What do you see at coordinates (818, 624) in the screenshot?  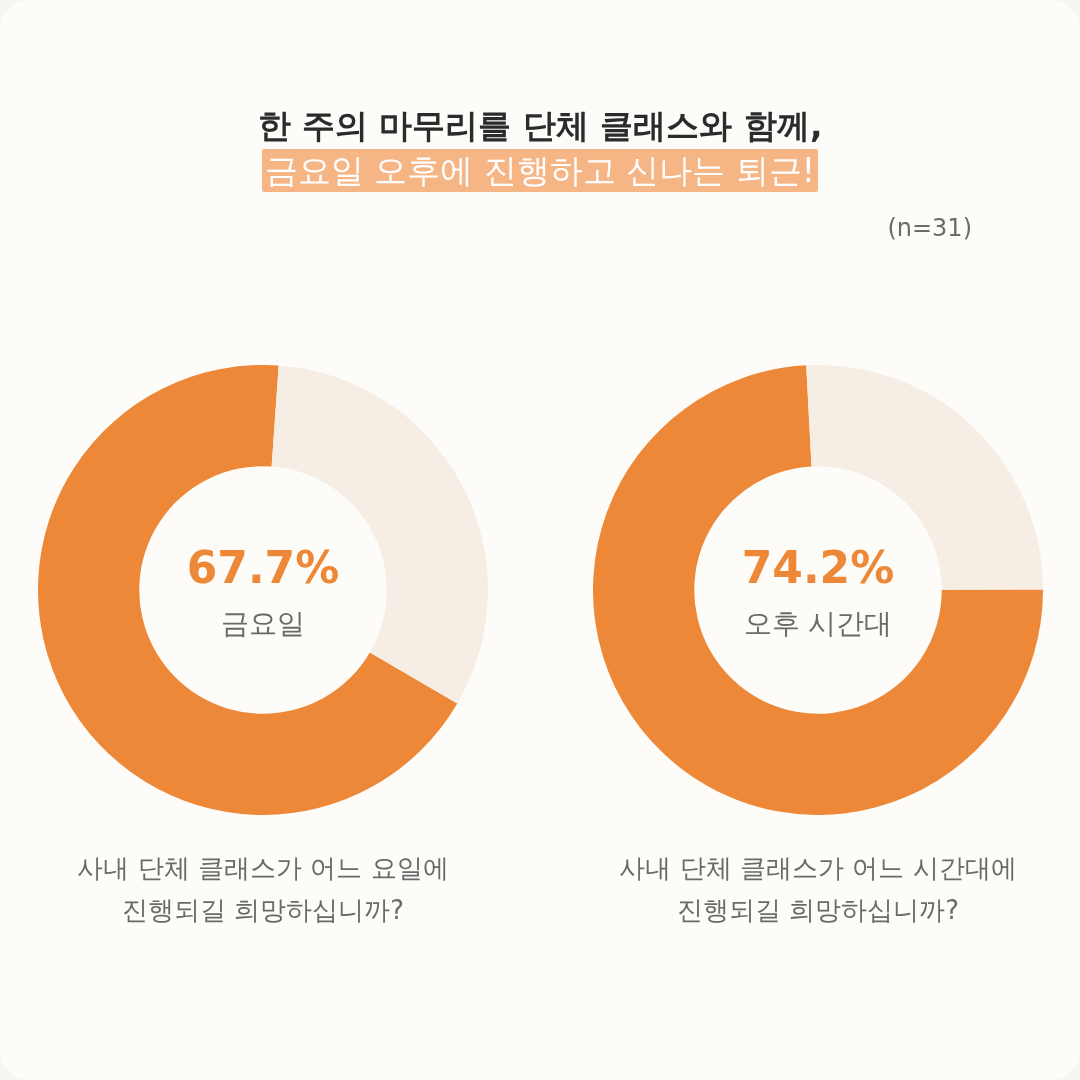 I see `slice-label: 오후 시간대` at bounding box center [818, 624].